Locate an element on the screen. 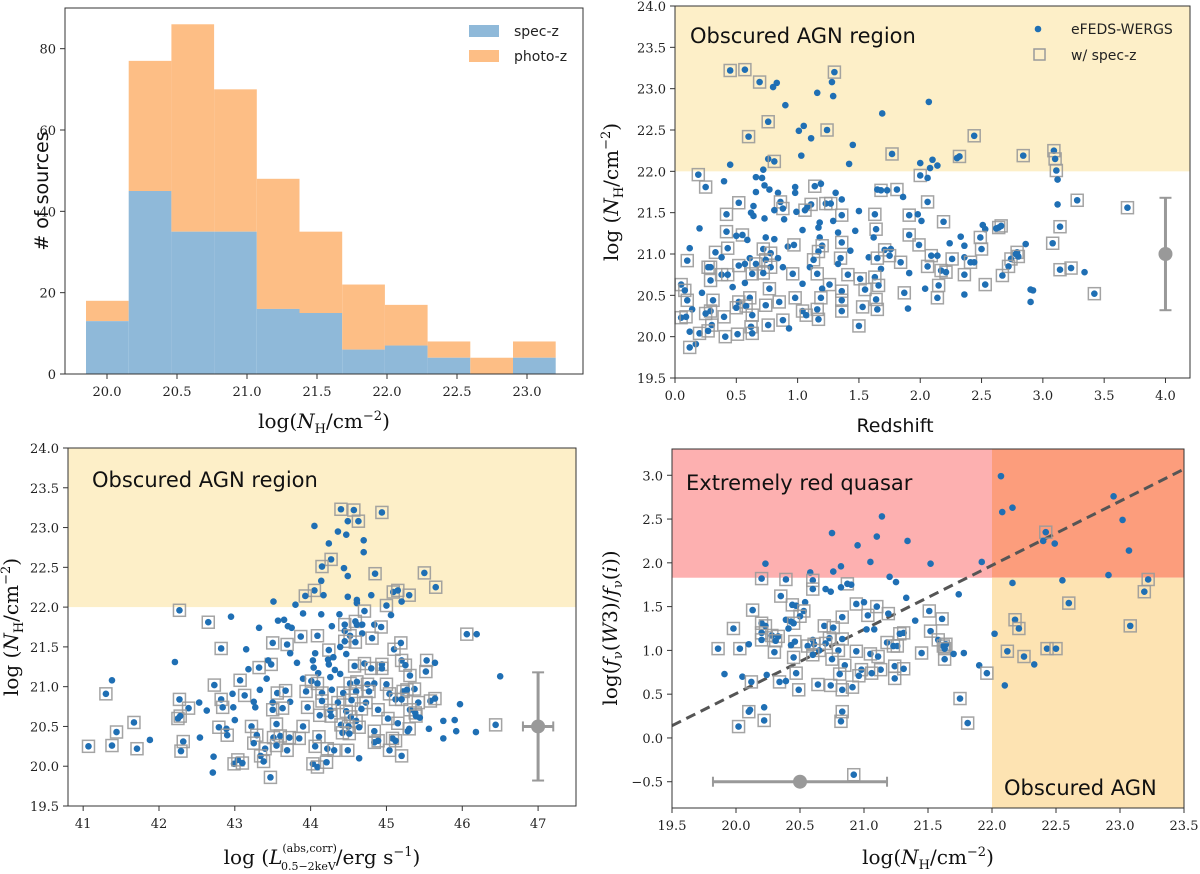  legend-marker-spec-z is located at coordinates (1039, 54).